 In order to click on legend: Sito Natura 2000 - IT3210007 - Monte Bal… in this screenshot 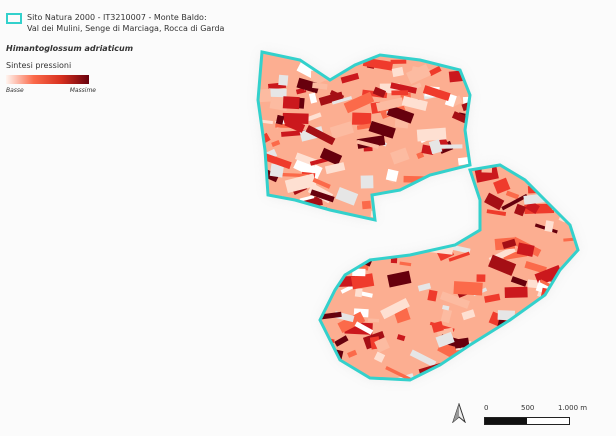, I will do `click(115, 53)`.